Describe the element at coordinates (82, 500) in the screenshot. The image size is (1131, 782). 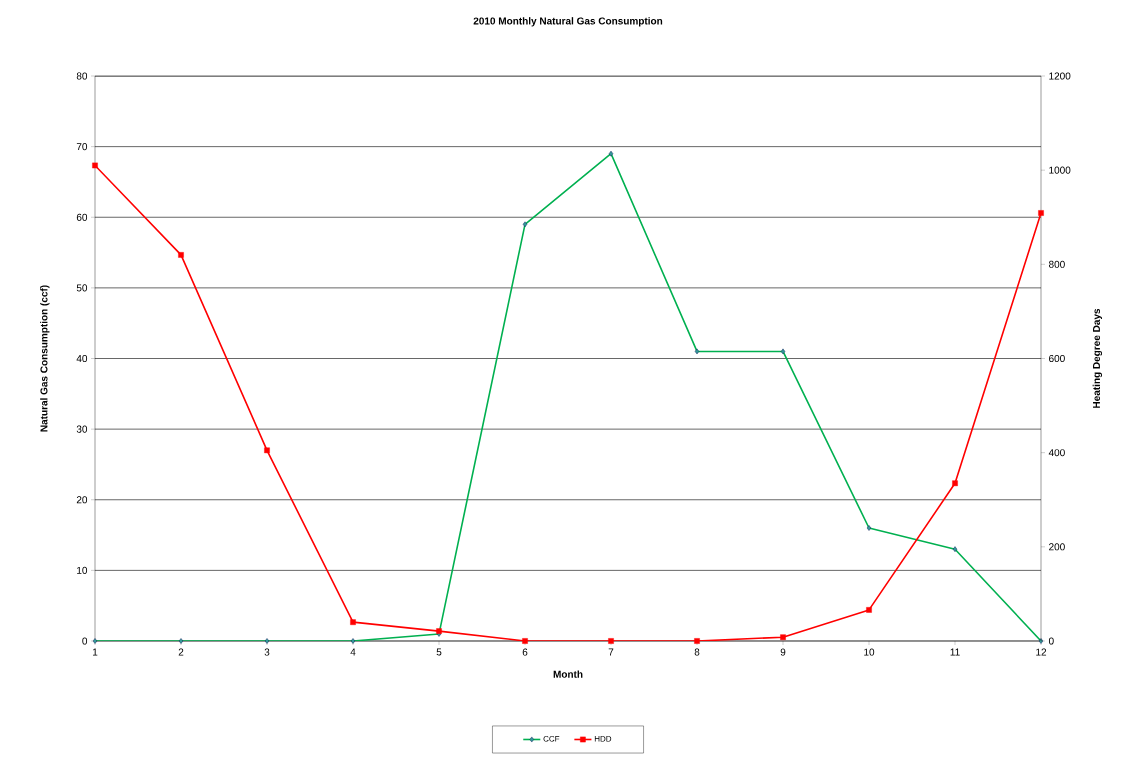
I see `y-tick-label: 20` at that location.